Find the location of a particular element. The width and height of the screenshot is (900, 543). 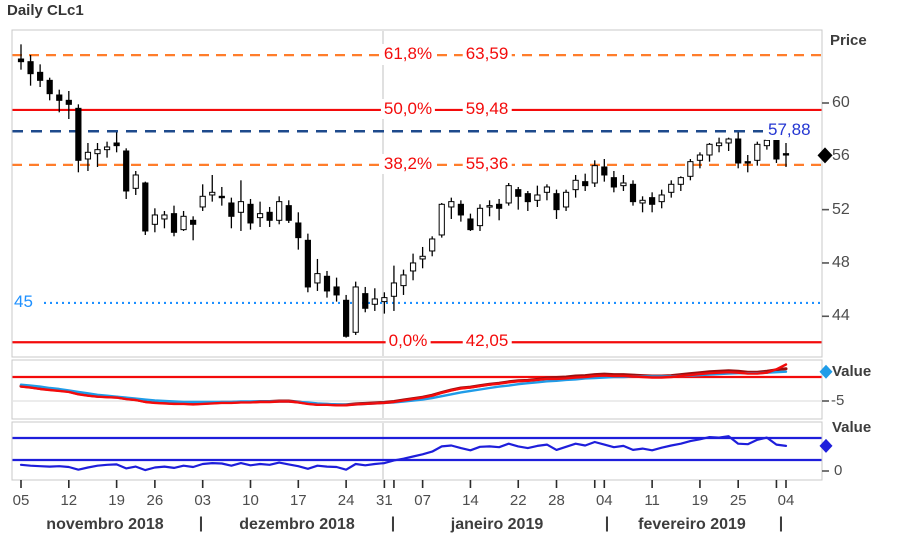

month-label: janeiro 2019 is located at coordinates (497, 524).